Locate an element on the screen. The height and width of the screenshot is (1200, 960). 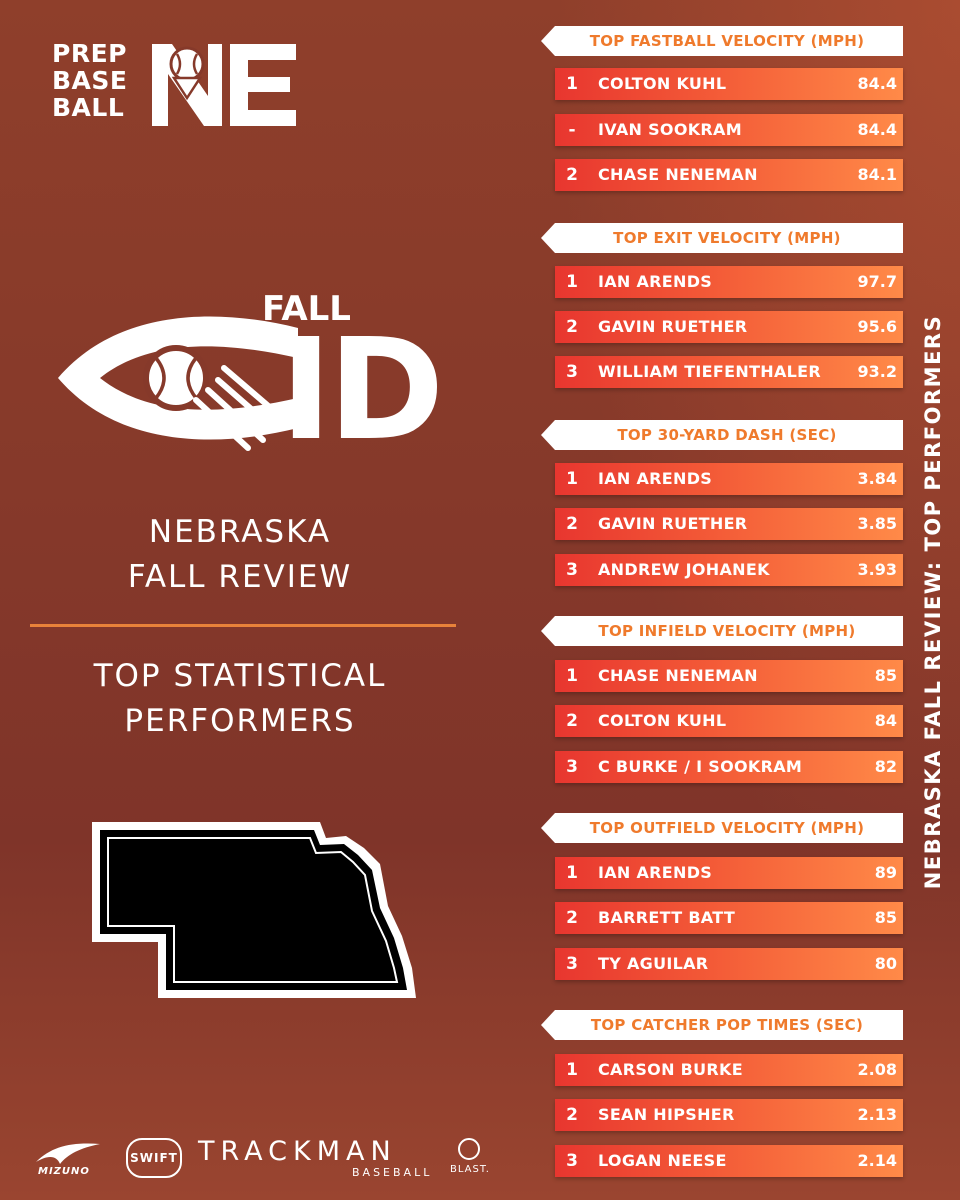
row-value: 3.85 is located at coordinates (877, 523).